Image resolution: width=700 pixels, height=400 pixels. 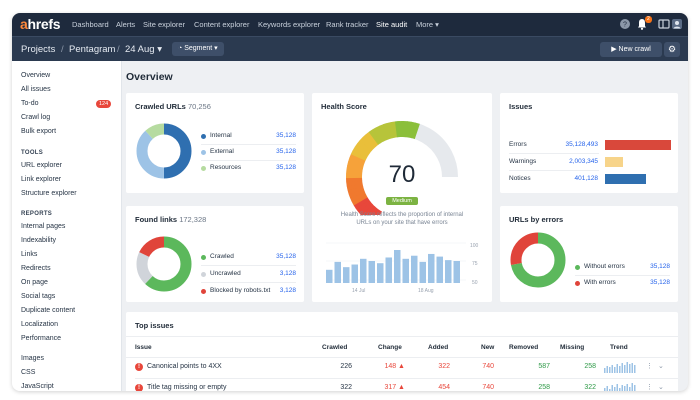 What do you see at coordinates (225, 273) in the screenshot?
I see `found-links-legend-label: Uncrawled` at bounding box center [225, 273].